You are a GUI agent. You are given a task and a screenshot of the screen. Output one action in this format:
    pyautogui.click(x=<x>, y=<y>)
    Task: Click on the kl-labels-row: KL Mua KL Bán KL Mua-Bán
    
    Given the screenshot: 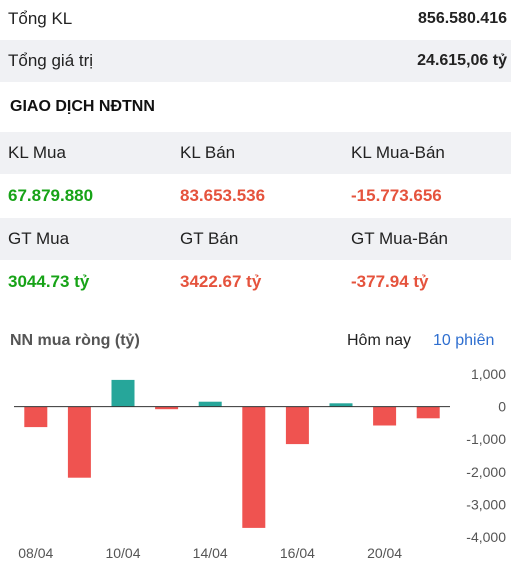 What is the action you would take?
    pyautogui.click(x=255, y=153)
    